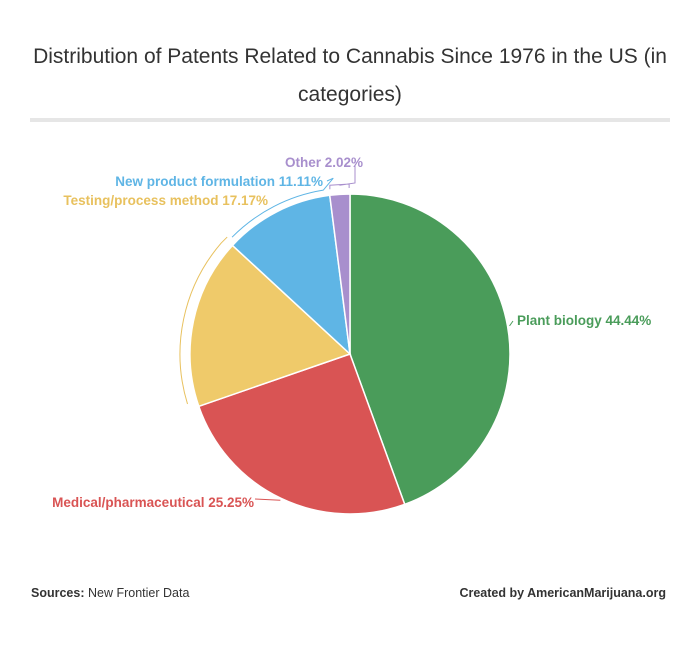  What do you see at coordinates (350, 120) in the screenshot?
I see `title-divider` at bounding box center [350, 120].